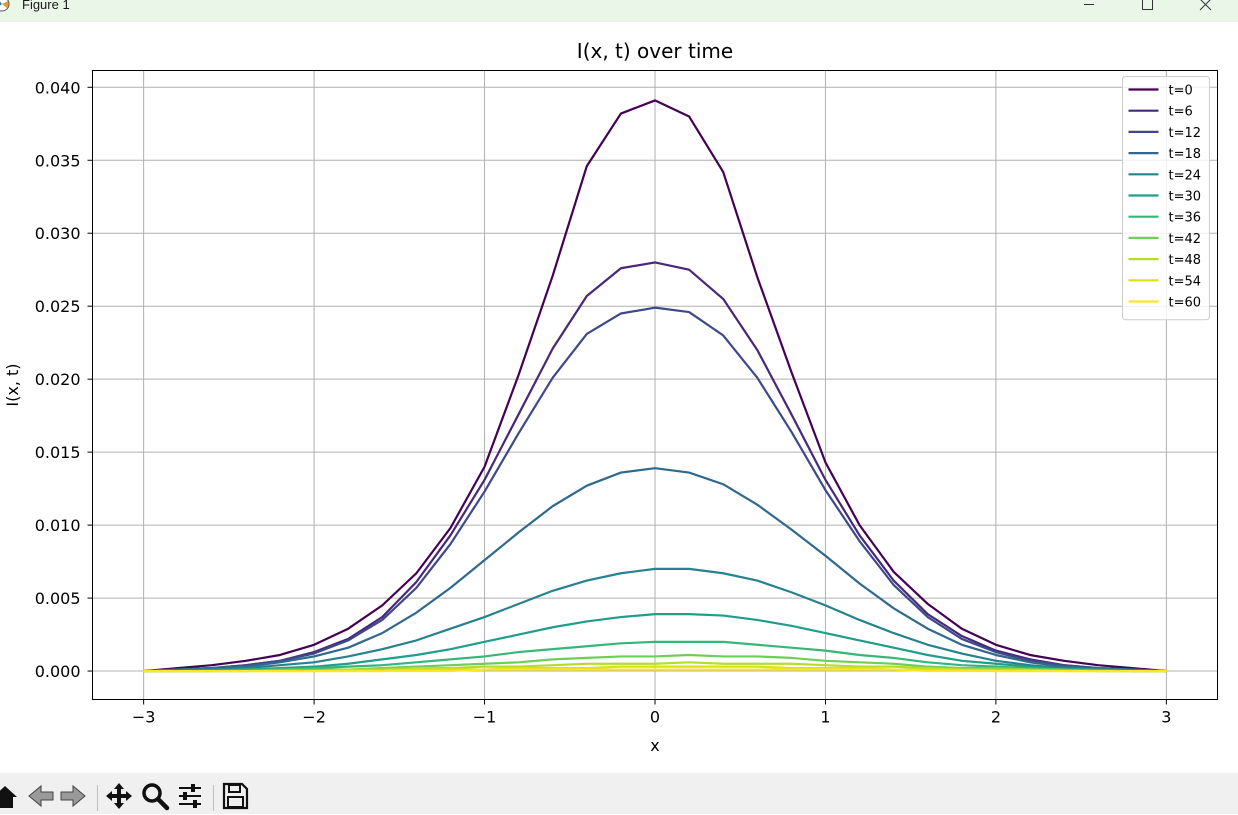 Image resolution: width=1238 pixels, height=815 pixels. I want to click on x-tick-label: −3, so click(144, 717).